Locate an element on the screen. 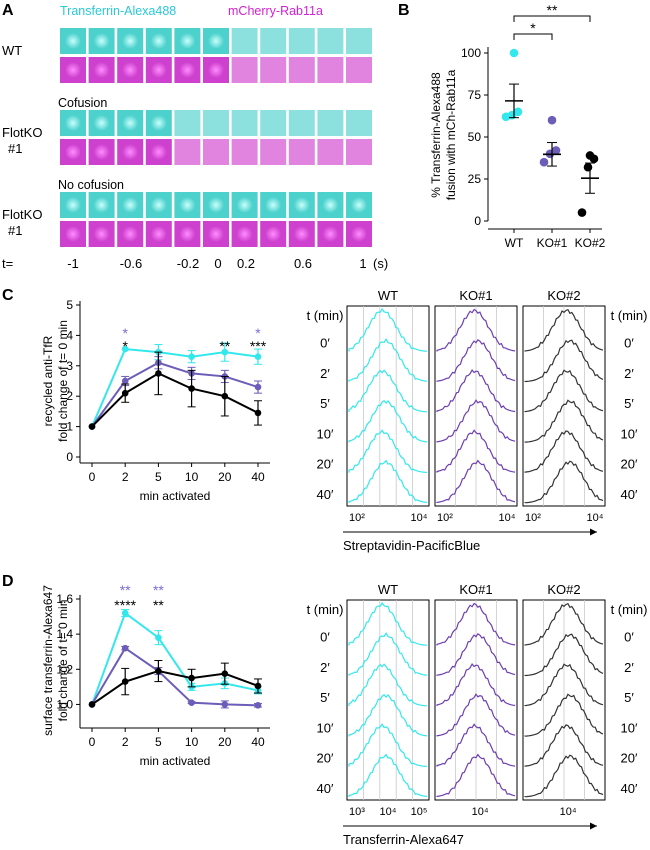 The image size is (650, 850). time-row-label-left: 20′ is located at coordinates (325, 464).